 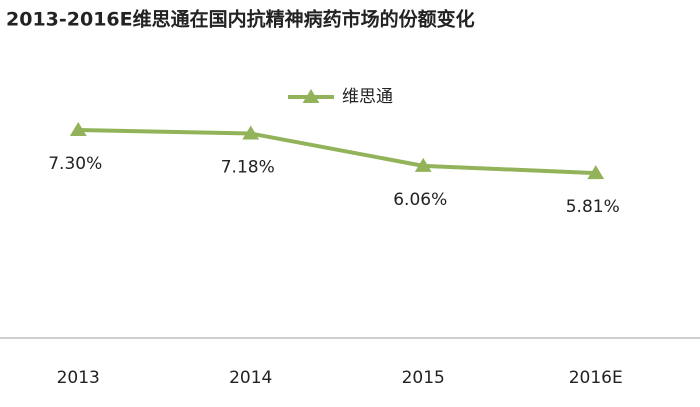 What do you see at coordinates (423, 378) in the screenshot?
I see `x-tick-label: 2015` at bounding box center [423, 378].